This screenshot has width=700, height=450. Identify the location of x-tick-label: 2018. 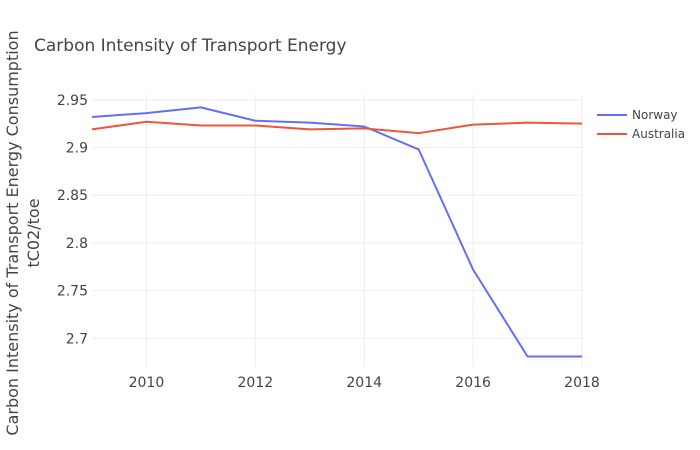
(582, 383).